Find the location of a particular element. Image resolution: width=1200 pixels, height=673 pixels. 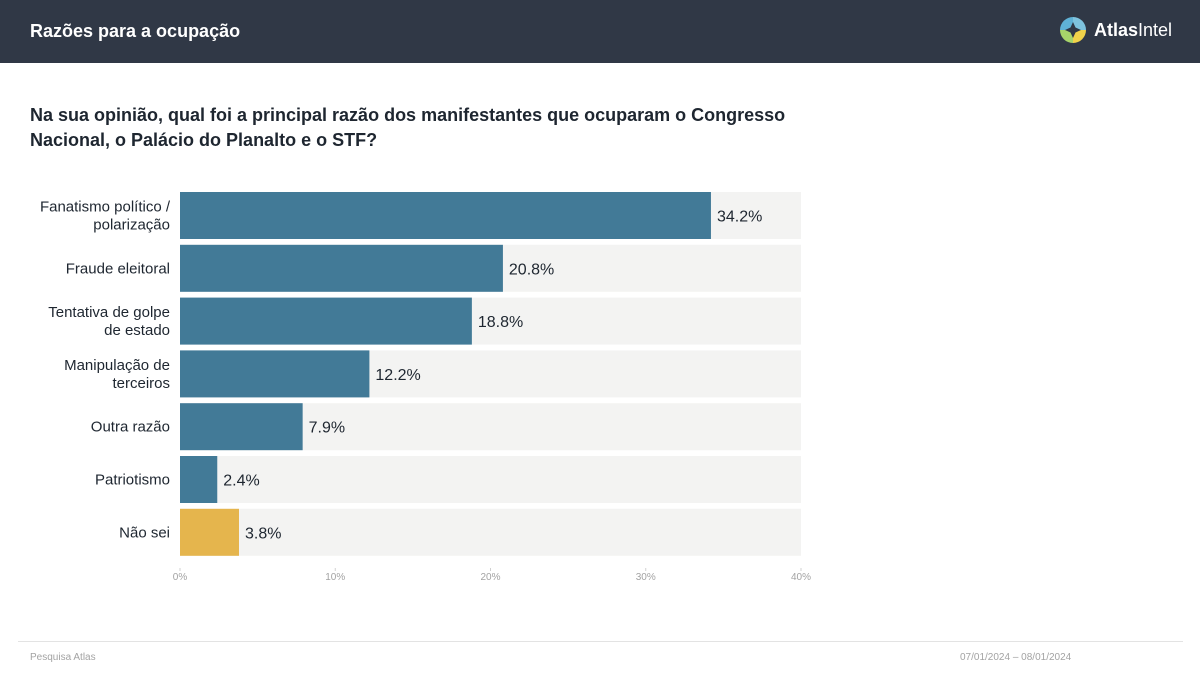

x-tick-label: 10% is located at coordinates (335, 577).